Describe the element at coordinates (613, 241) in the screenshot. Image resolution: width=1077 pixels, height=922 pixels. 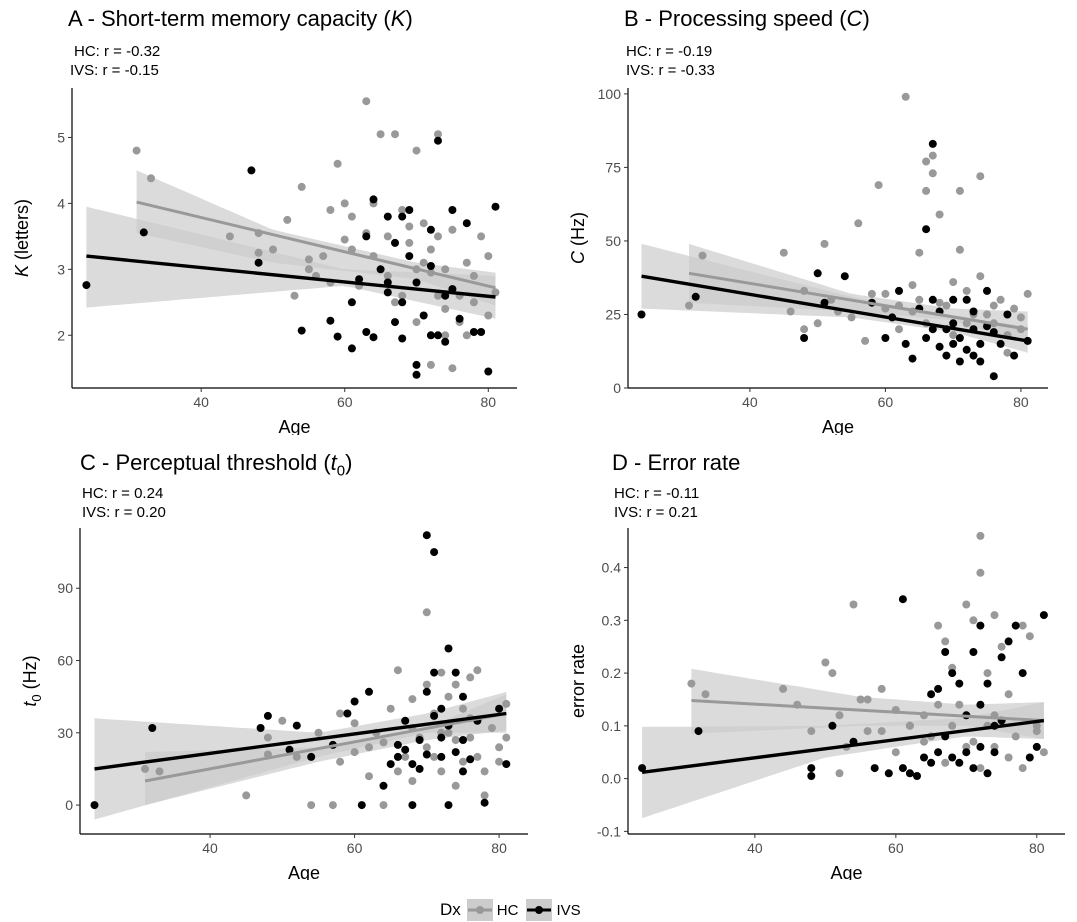
I see `panel-b-y-tick-label: 50` at that location.